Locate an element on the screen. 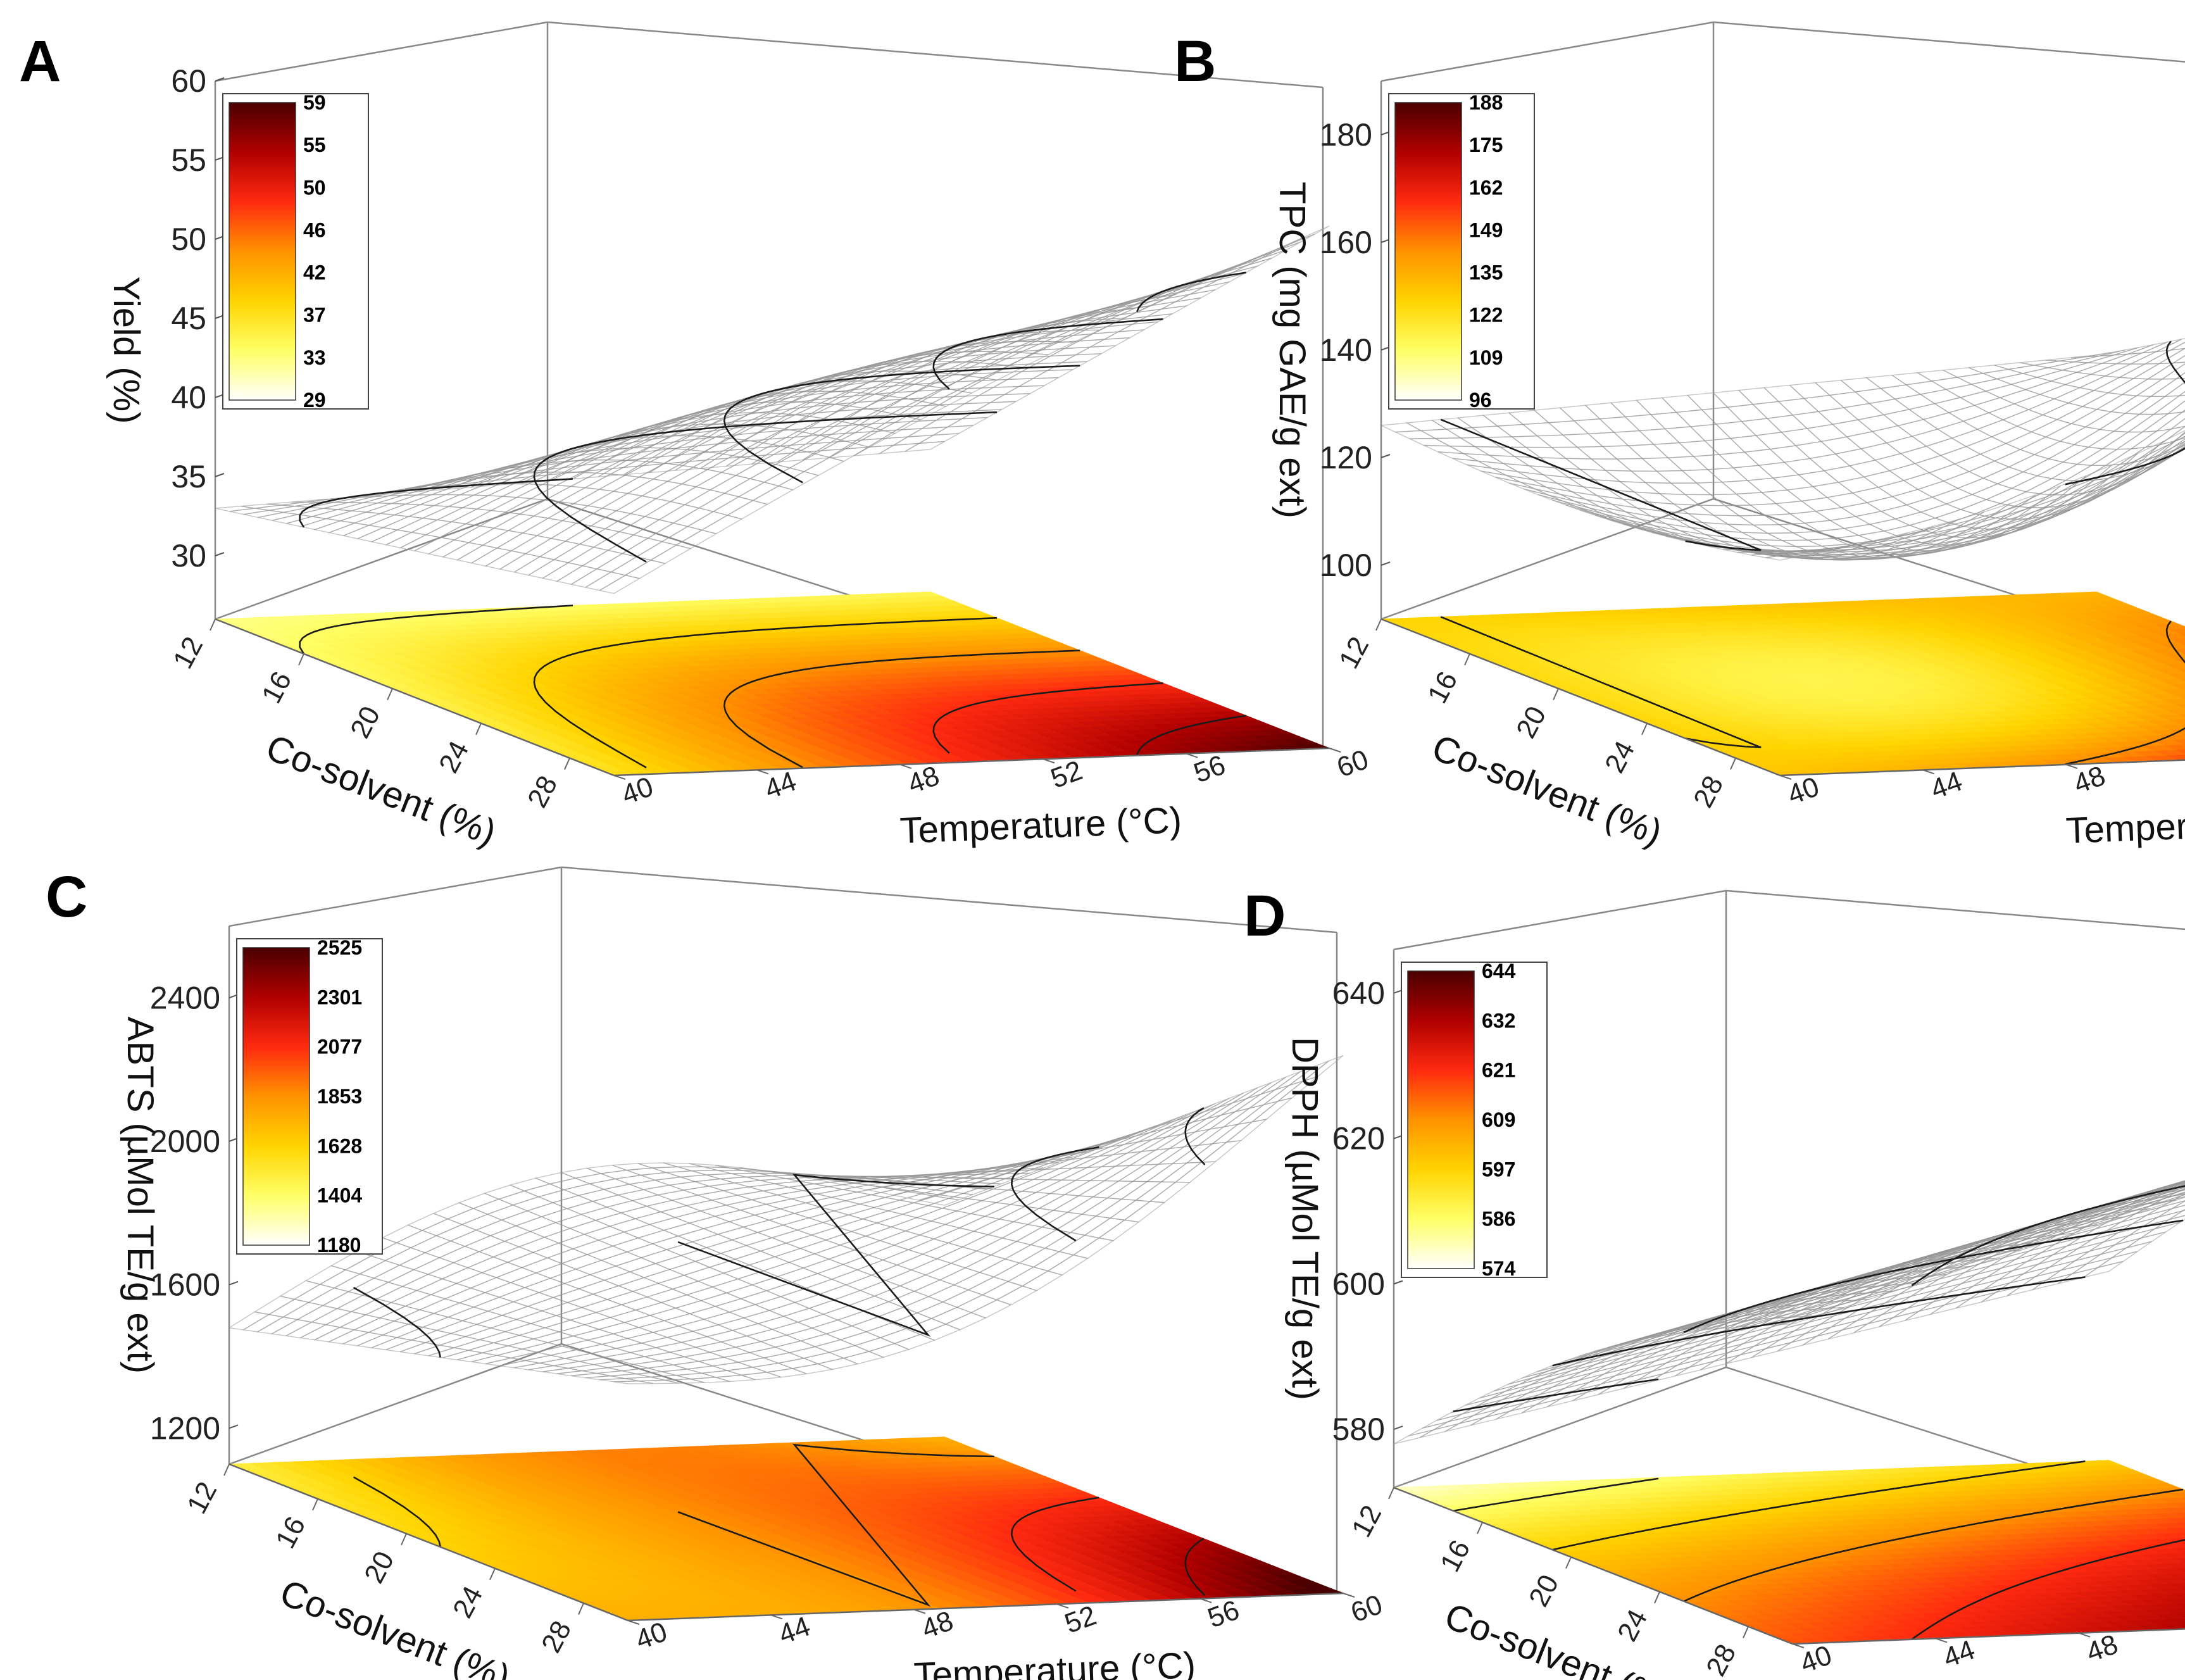 The height and width of the screenshot is (1680, 2185). response-surface is located at coordinates (773, 409).